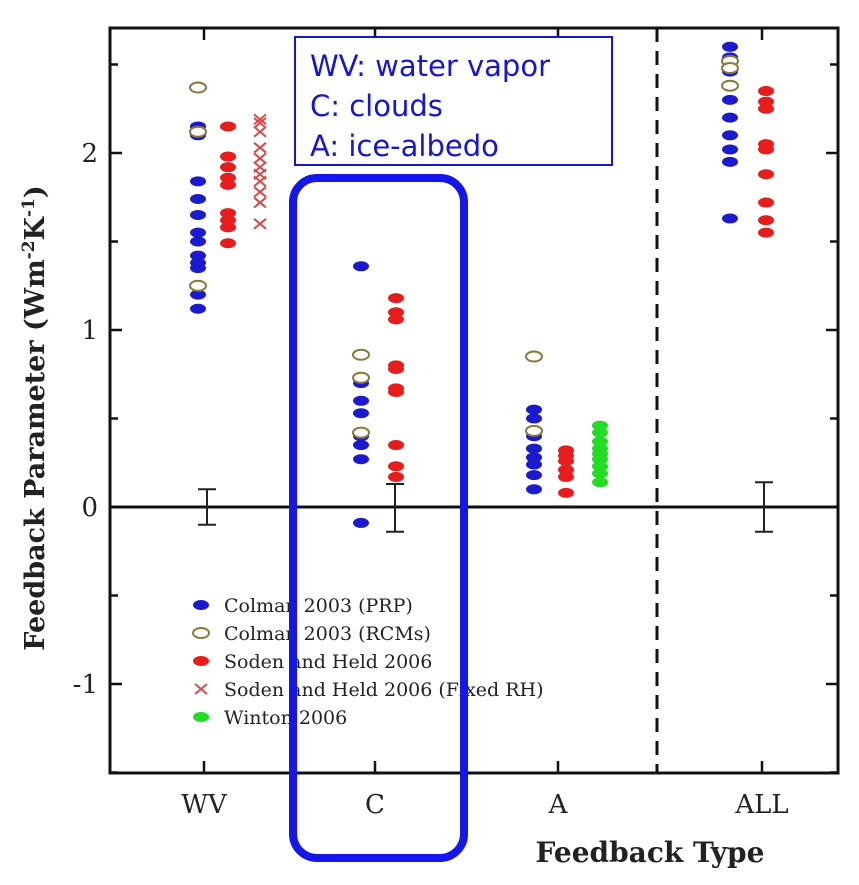 This screenshot has width=859, height=885. I want to click on legend-label: Winton 2006, so click(285, 718).